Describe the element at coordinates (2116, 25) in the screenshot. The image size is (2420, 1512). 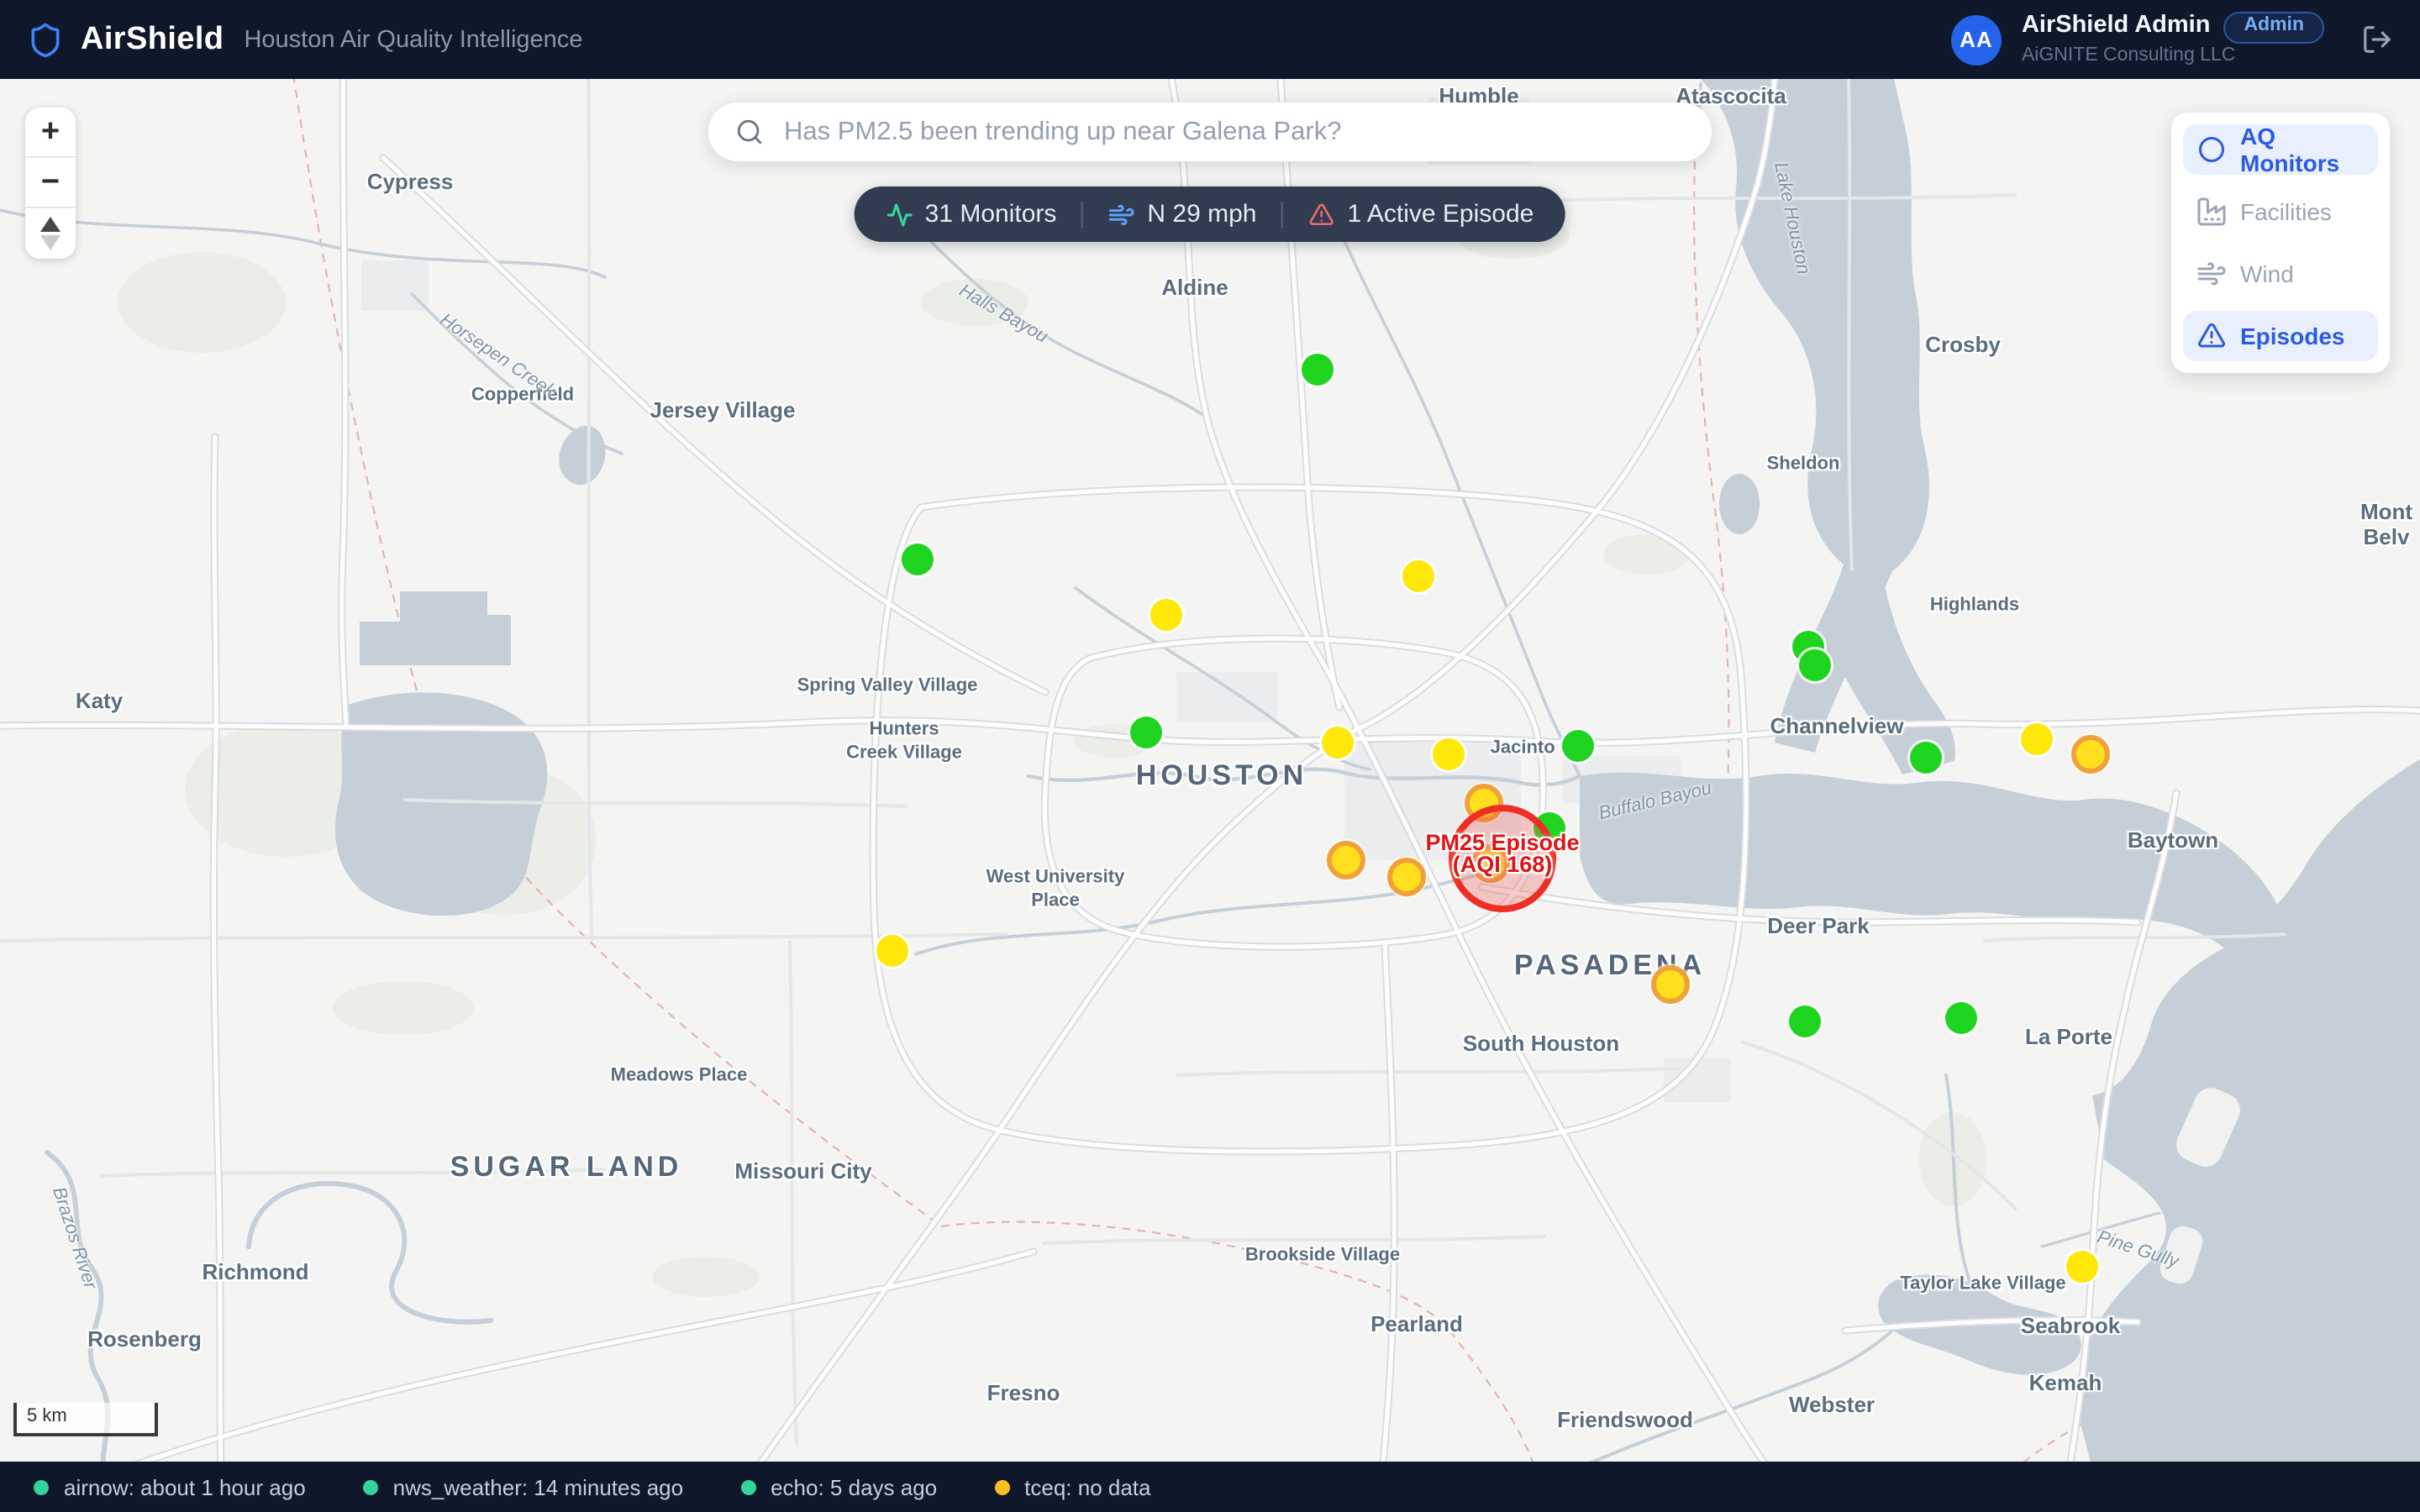
I see `user-name: AirShield Admin` at that location.